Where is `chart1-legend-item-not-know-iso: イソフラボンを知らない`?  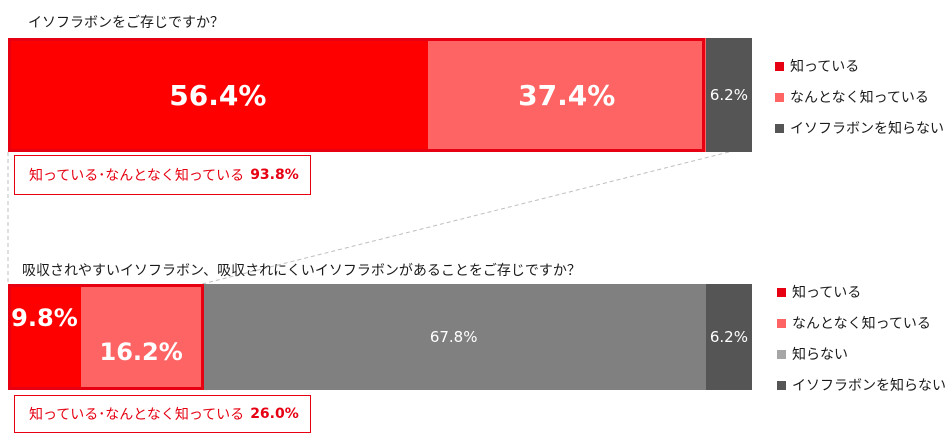
chart1-legend-item-not-know-iso: イソフラボンを知らない is located at coordinates (859, 128).